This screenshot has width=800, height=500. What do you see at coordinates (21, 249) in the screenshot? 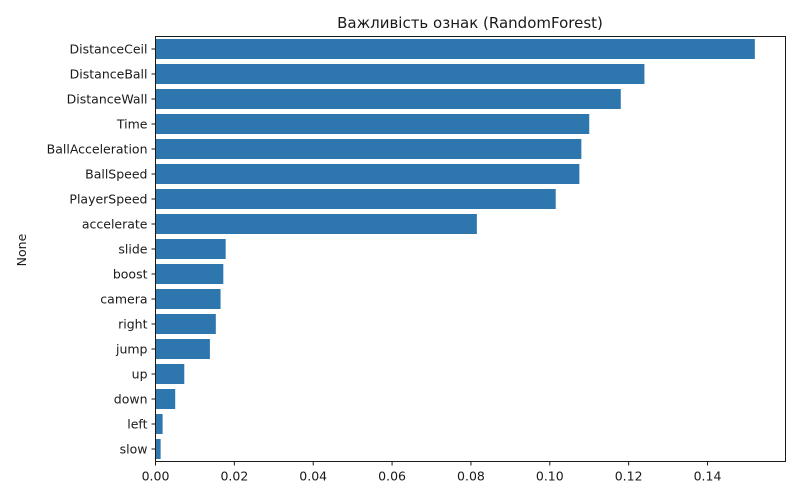
I see `y-axis-label: None` at bounding box center [21, 249].